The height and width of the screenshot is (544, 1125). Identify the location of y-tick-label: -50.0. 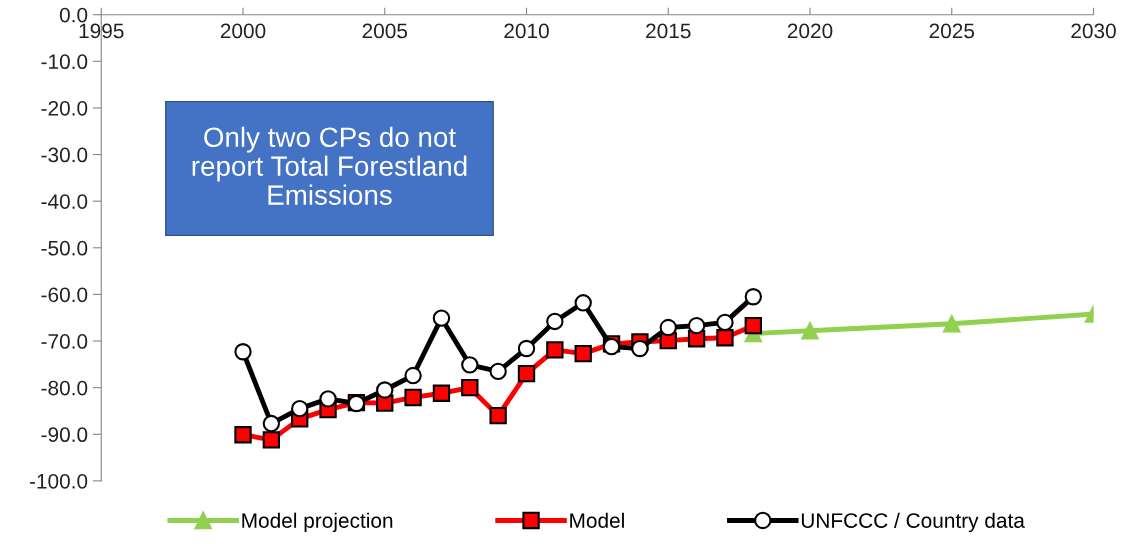
(64, 248).